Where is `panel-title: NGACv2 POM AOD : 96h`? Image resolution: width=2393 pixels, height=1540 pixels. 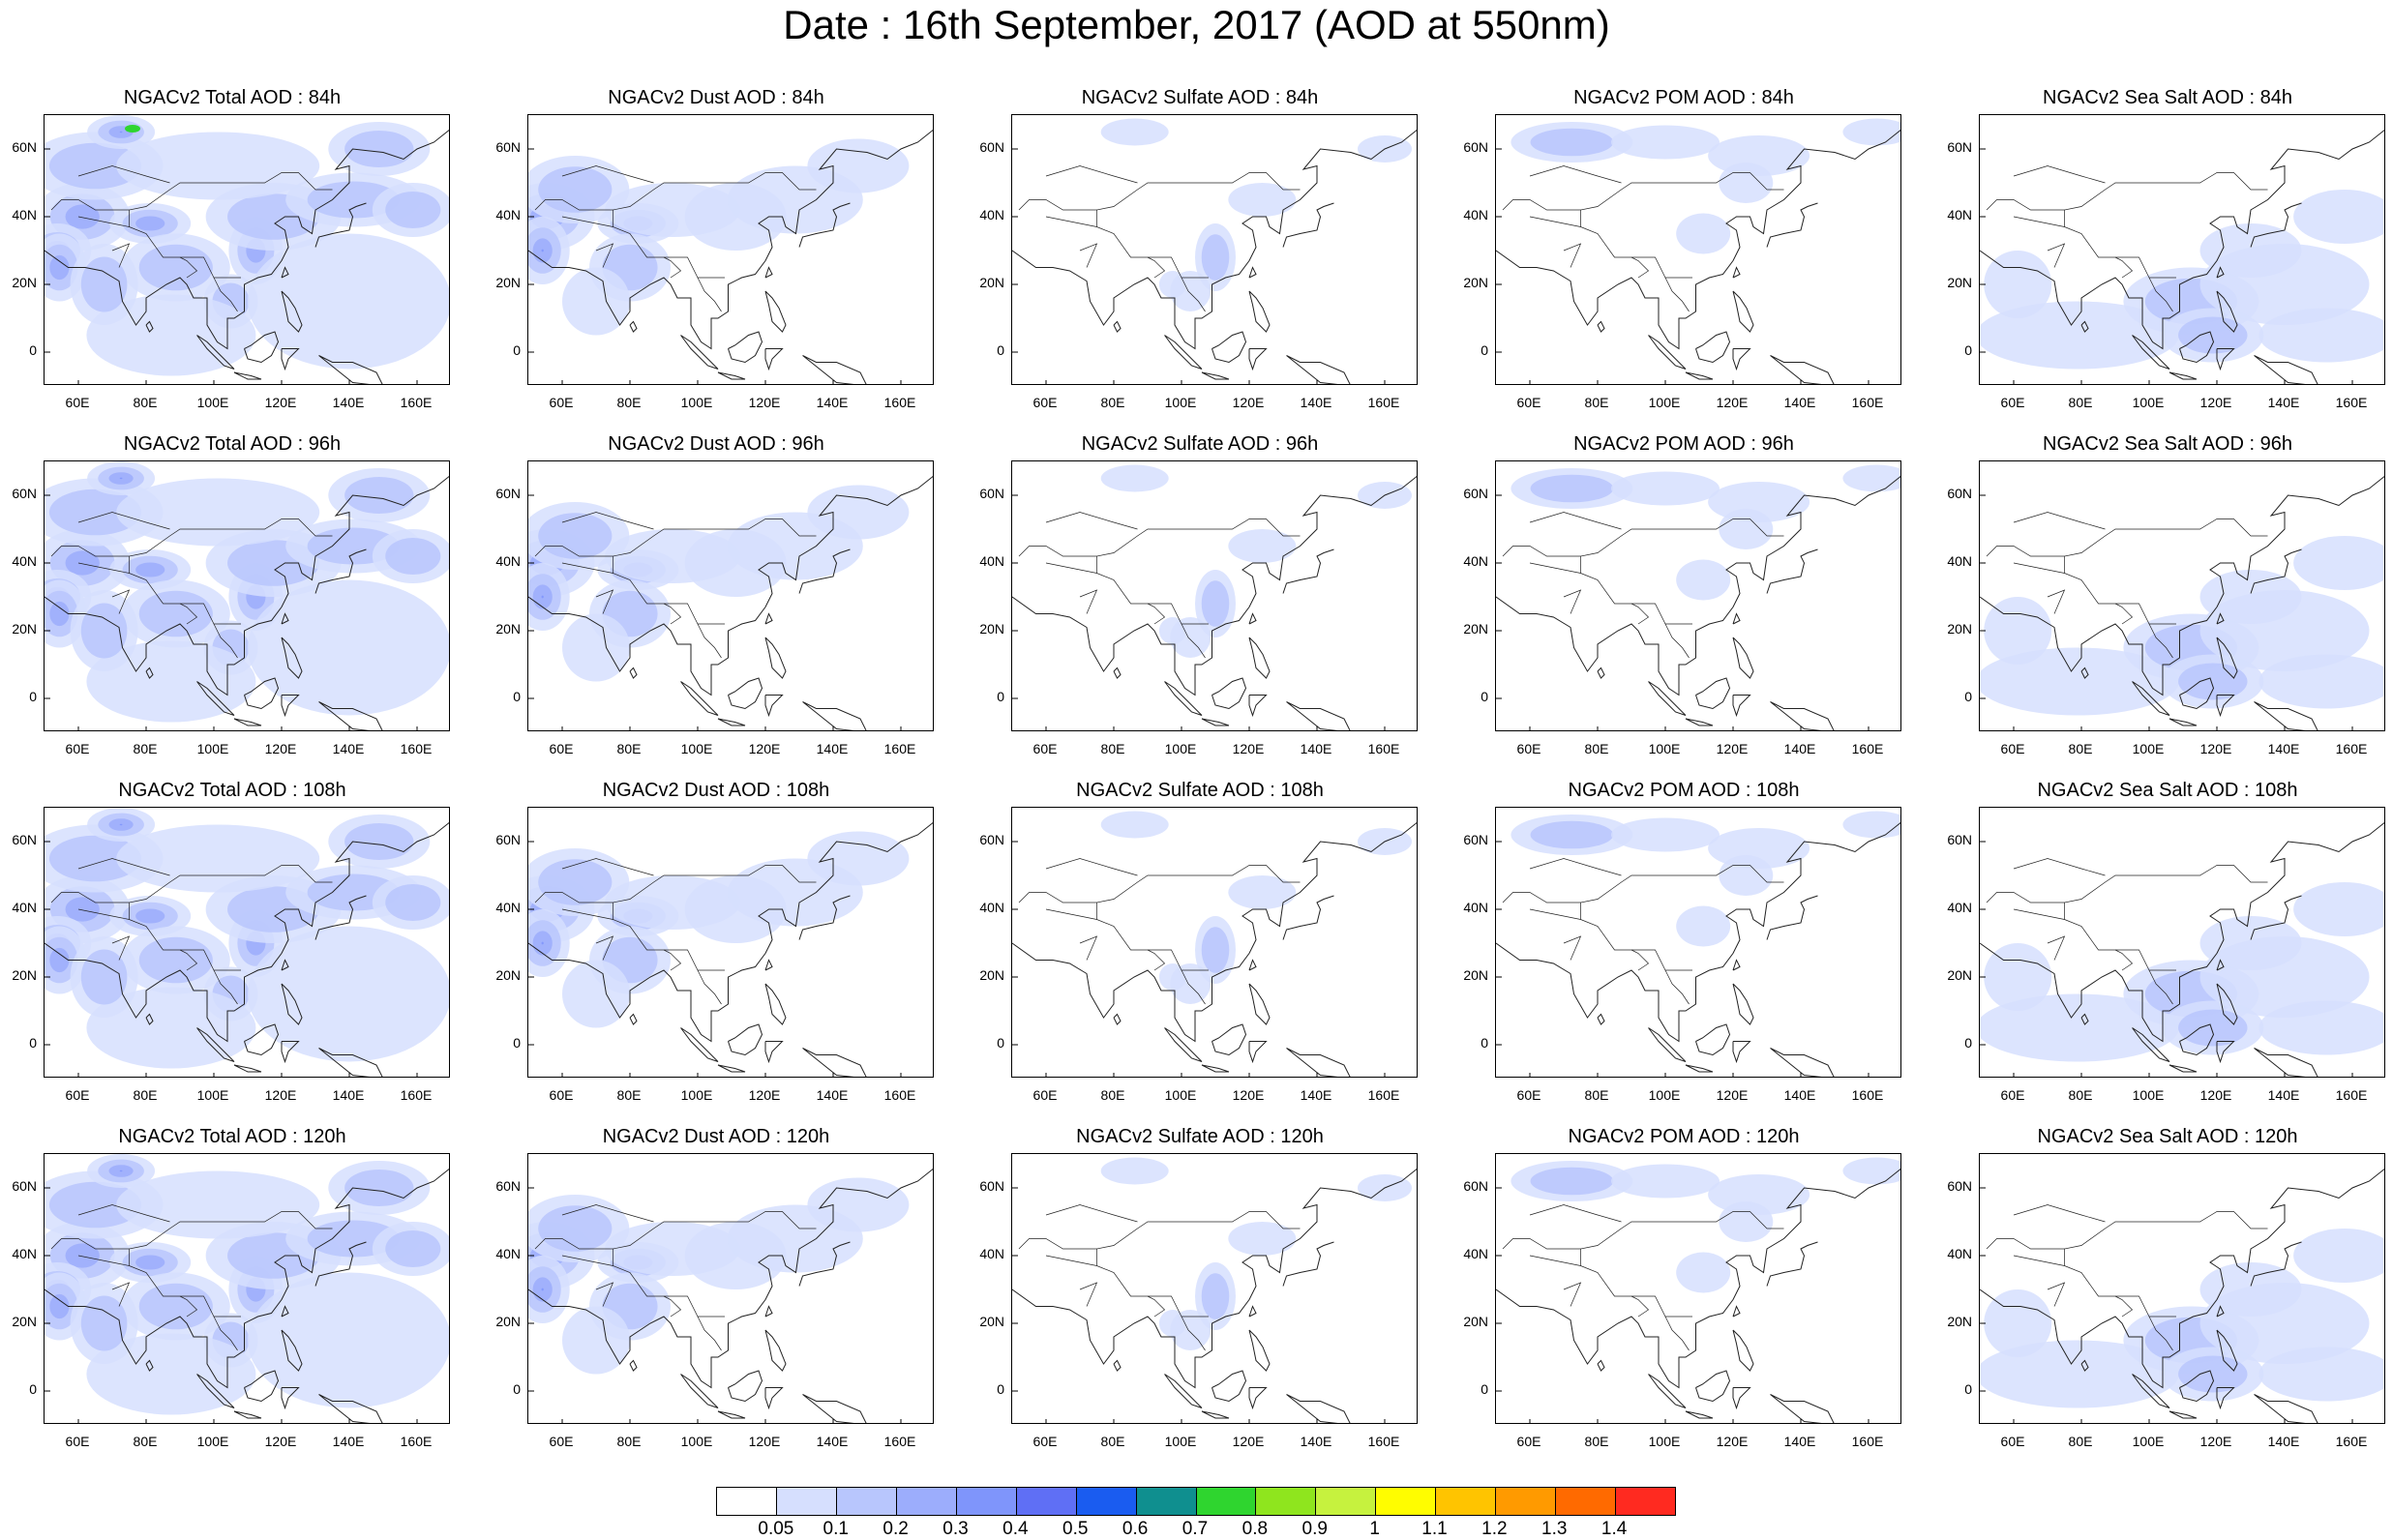
panel-title: NGACv2 POM AOD : 96h is located at coordinates (1684, 444).